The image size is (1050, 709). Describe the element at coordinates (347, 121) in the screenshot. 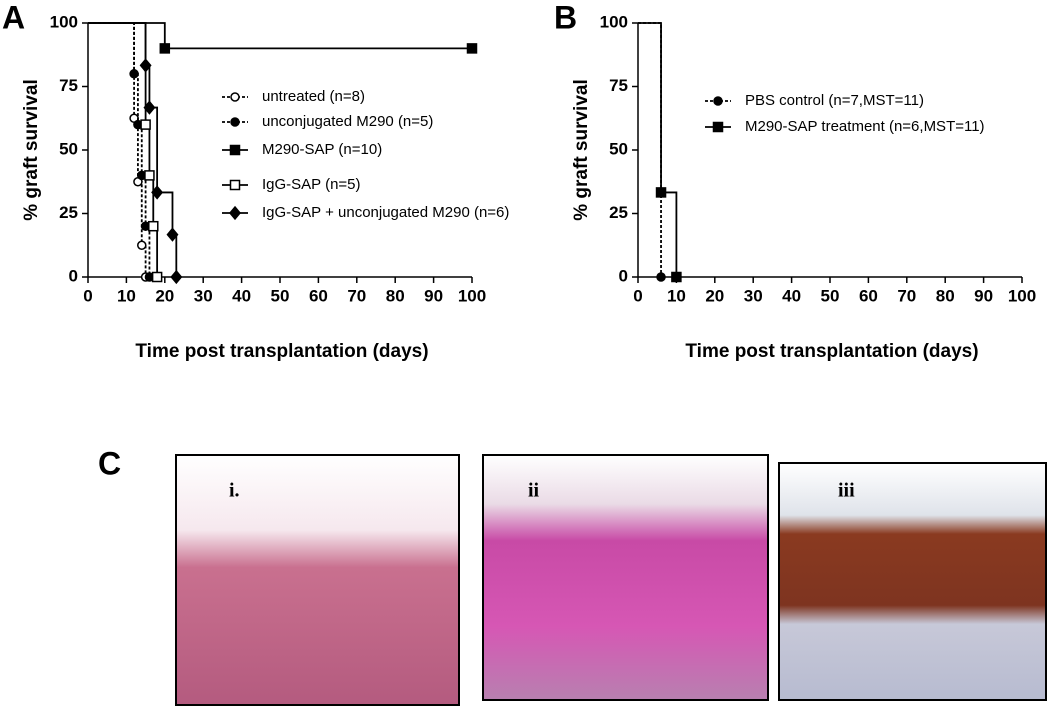

I see `legend-label: unconjugated M290 (n=5)` at that location.